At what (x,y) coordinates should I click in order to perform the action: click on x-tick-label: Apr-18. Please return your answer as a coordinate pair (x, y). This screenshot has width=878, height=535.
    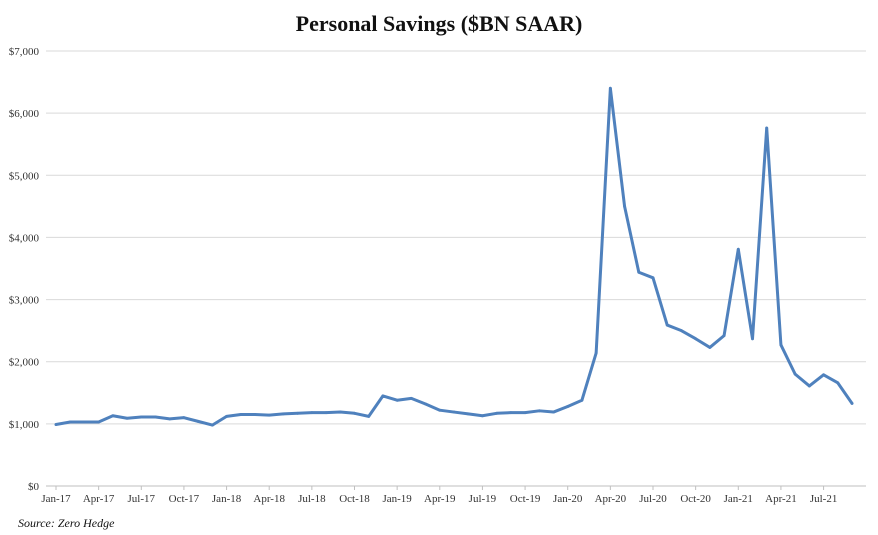
    Looking at the image, I should click on (269, 499).